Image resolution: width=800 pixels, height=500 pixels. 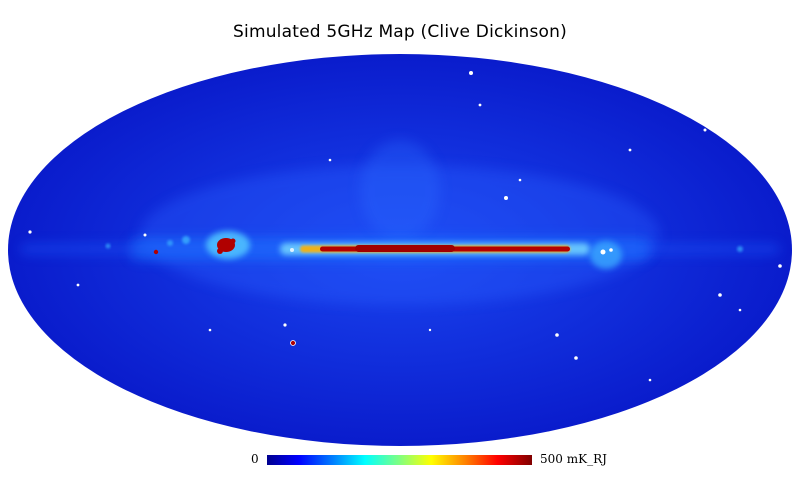 What do you see at coordinates (400, 190) in the screenshot?
I see `diffuse-spur` at bounding box center [400, 190].